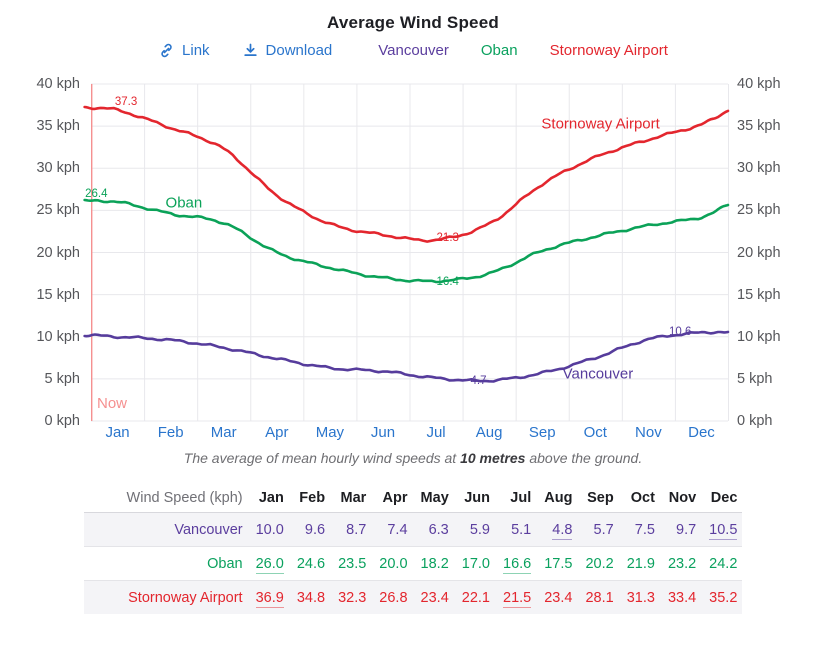 Image resolution: width=826 pixels, height=650 pixels. I want to click on month-header: Apr, so click(387, 498).